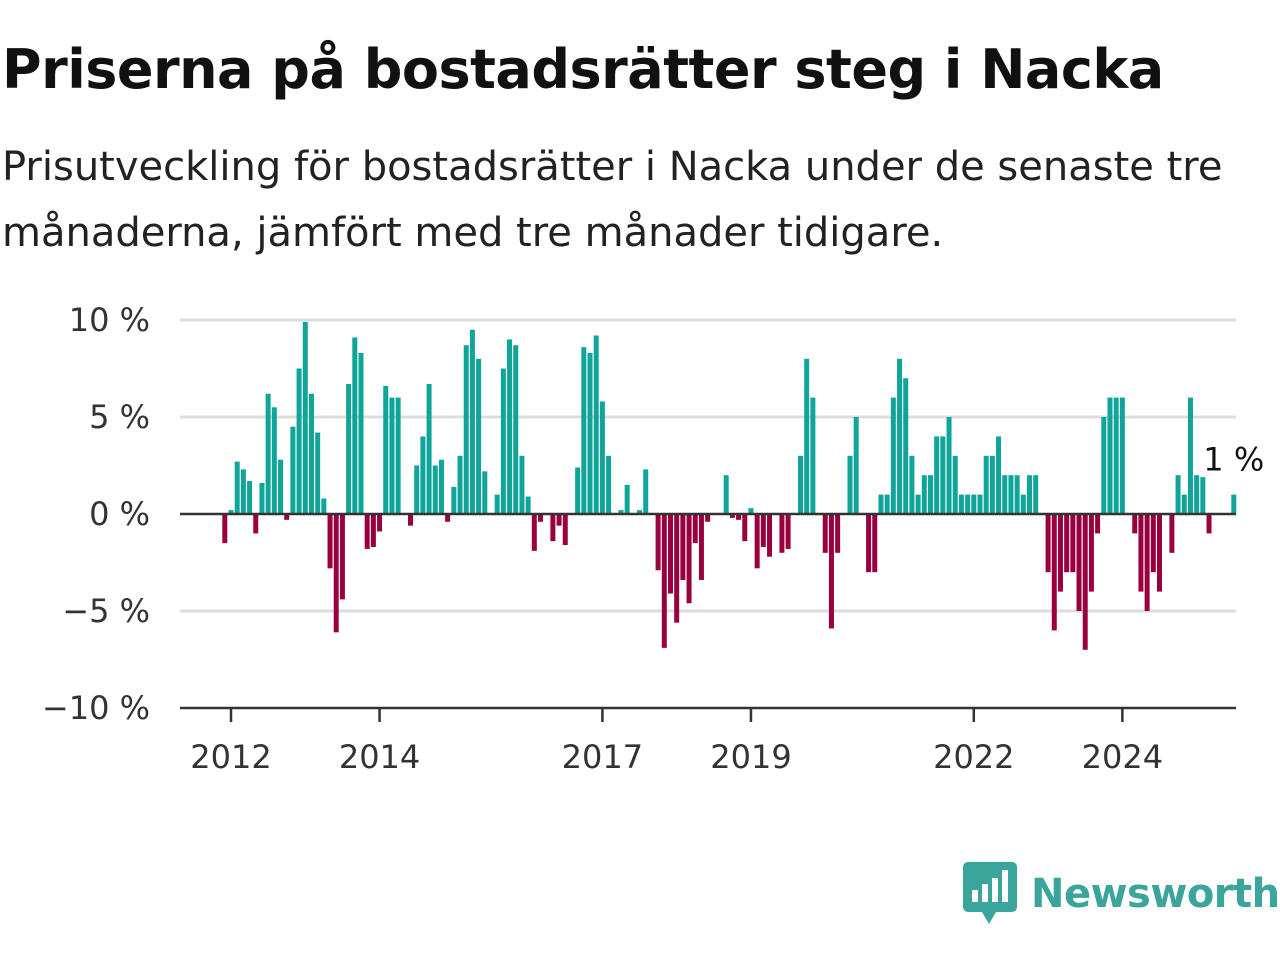 The image size is (1280, 960). I want to click on x-tick-label: 2019, so click(750, 757).